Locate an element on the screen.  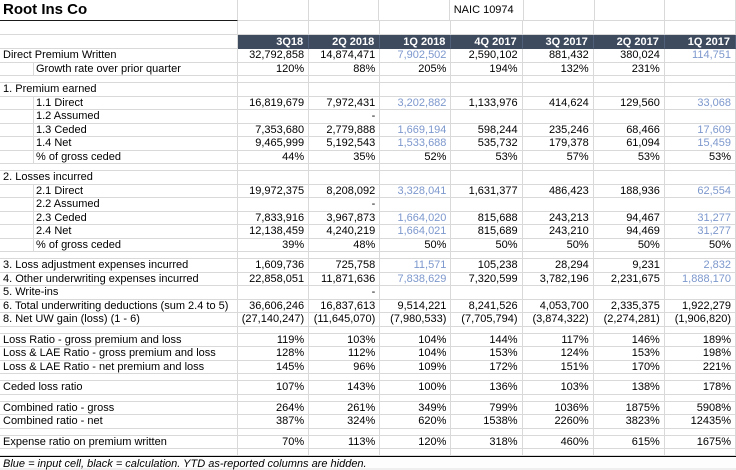
row-label: Growth rate over prior quarter is located at coordinates (119, 69).